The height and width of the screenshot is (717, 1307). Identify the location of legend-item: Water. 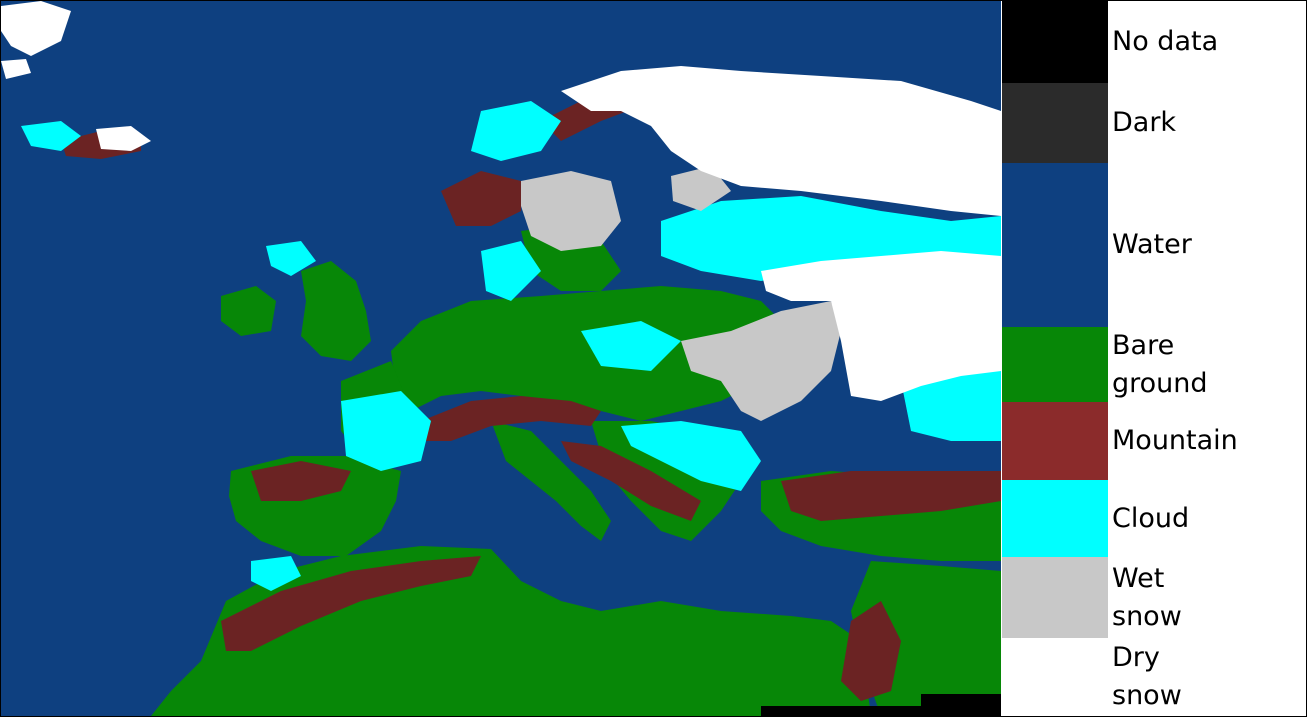
(1154, 245).